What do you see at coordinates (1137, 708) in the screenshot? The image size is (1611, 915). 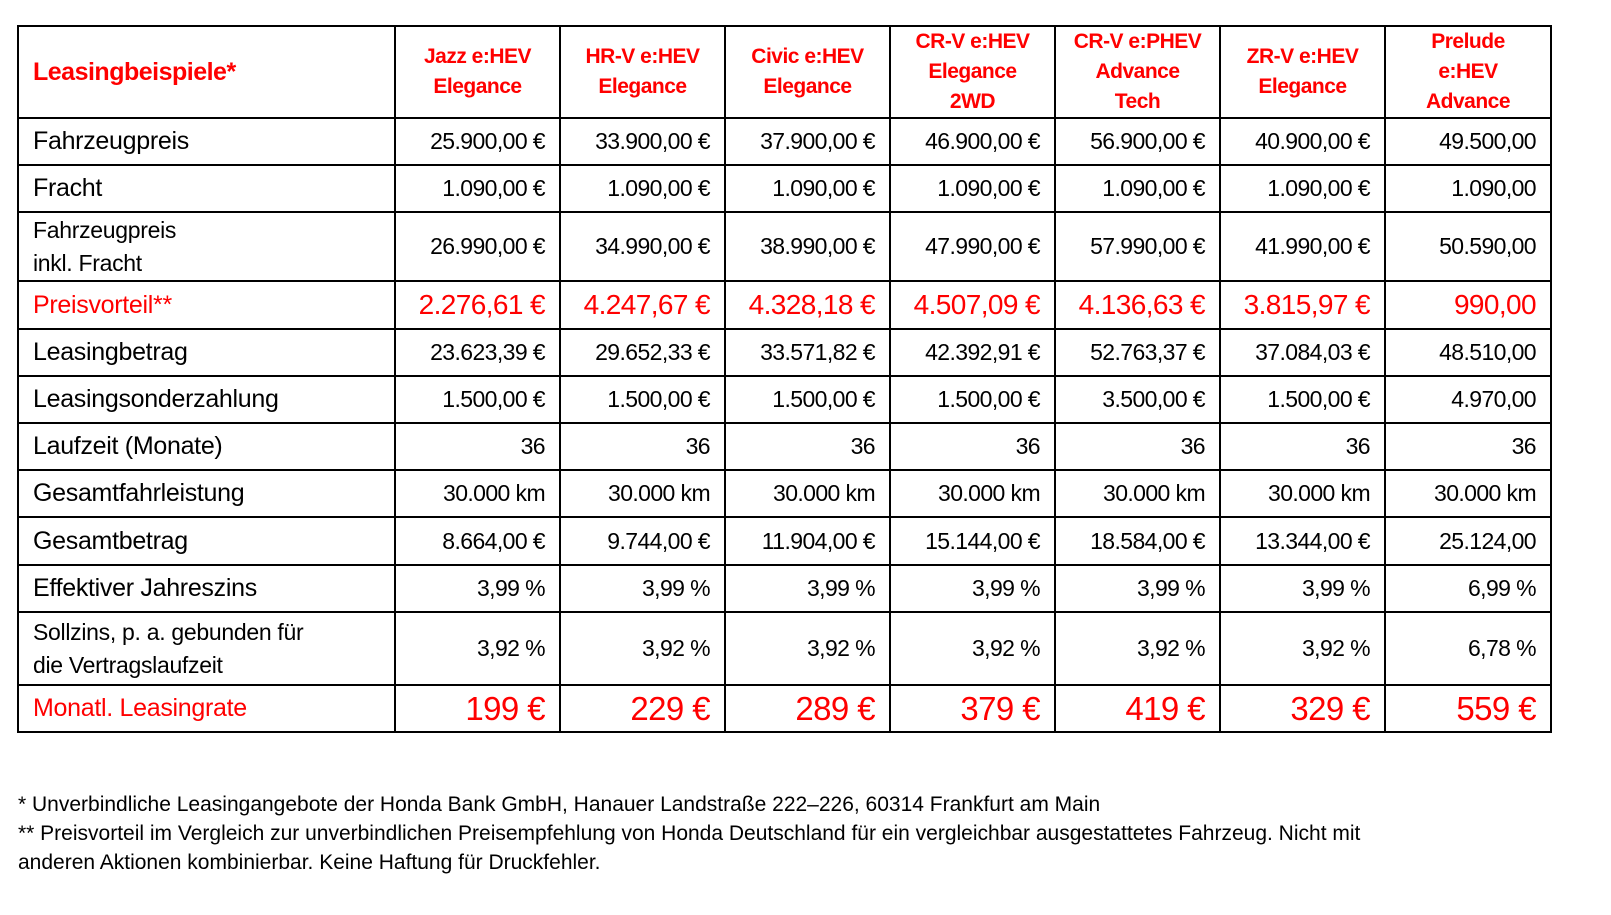 I see `value-cell: 419 €` at bounding box center [1137, 708].